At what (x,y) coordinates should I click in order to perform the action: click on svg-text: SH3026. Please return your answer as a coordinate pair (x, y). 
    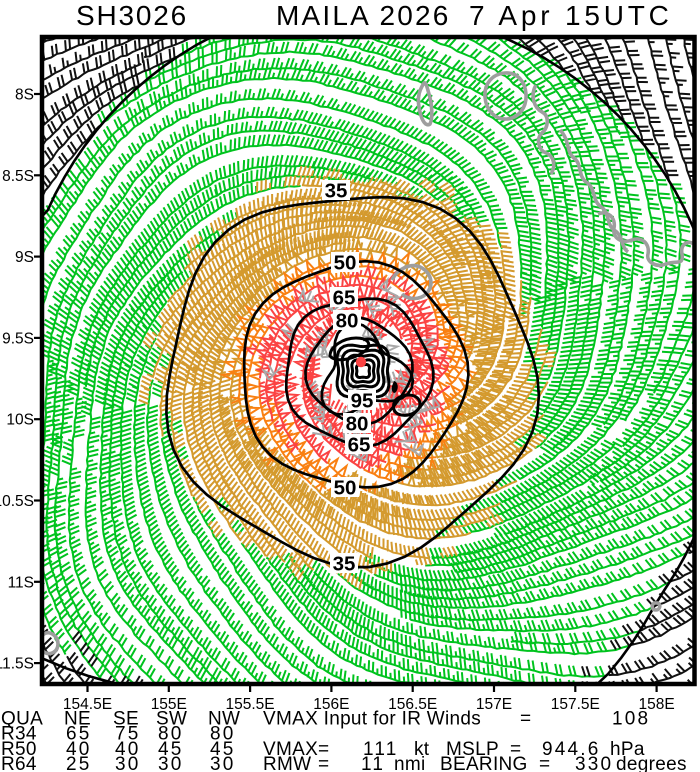
    Looking at the image, I should click on (132, 15).